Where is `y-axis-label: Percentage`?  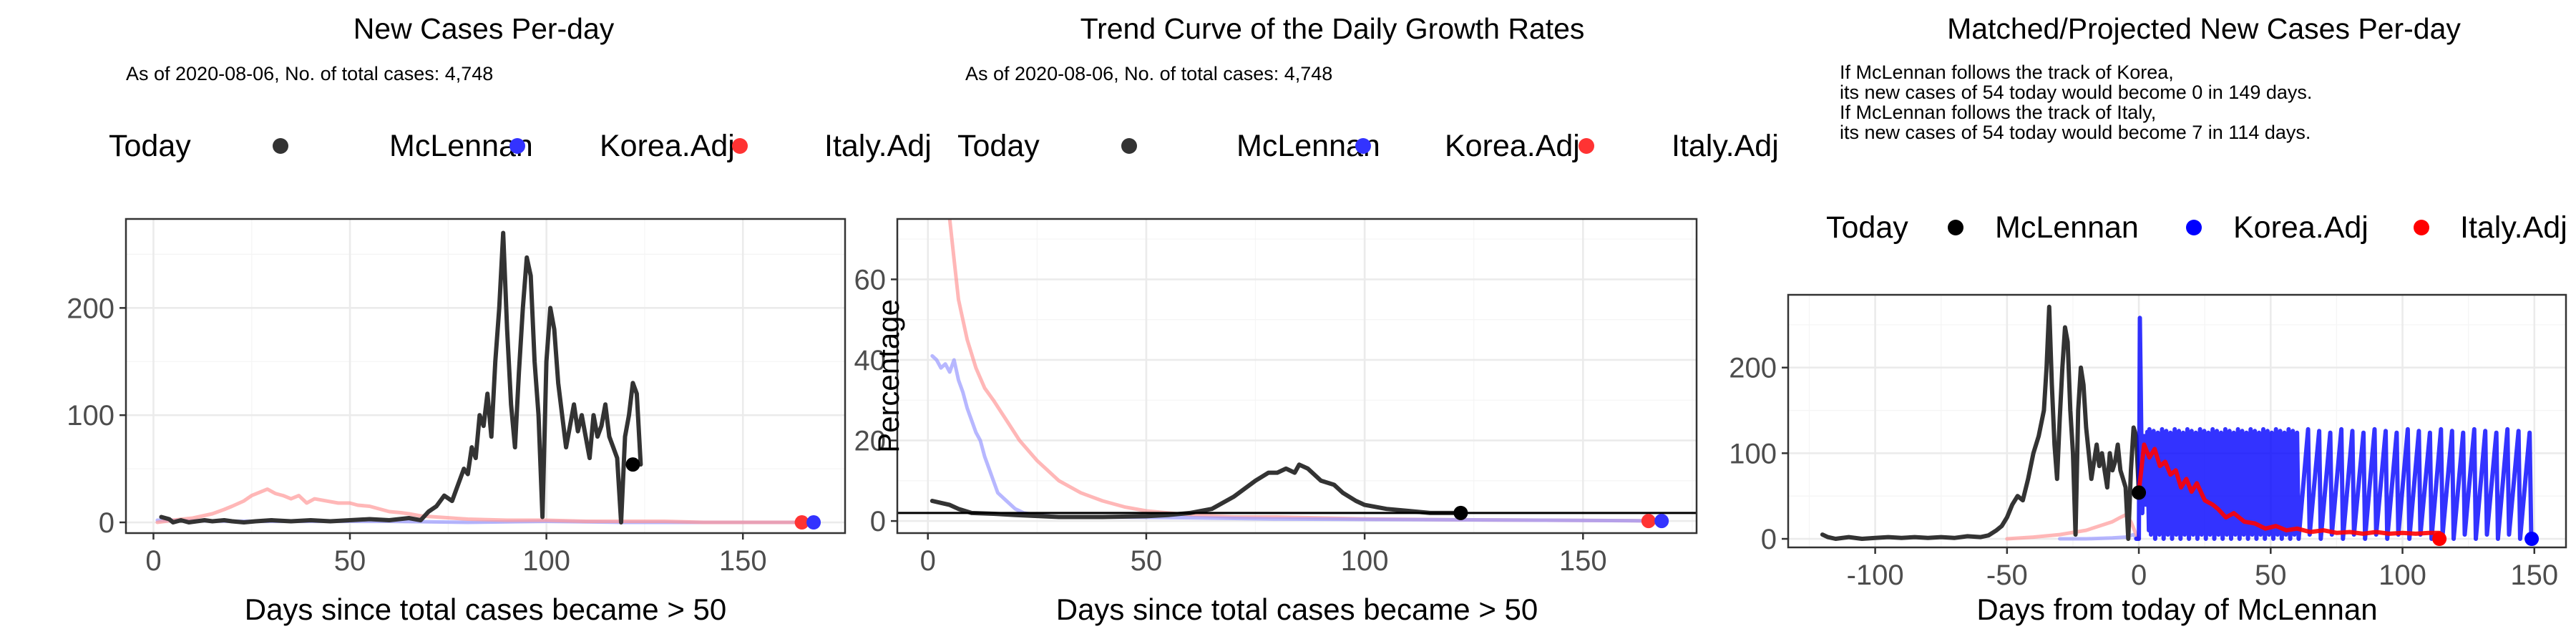 y-axis-label: Percentage is located at coordinates (888, 376).